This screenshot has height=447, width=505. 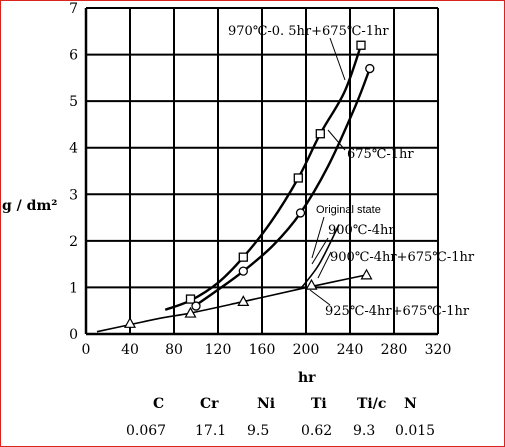 I want to click on y-tick-label: 0, so click(x=73, y=335).